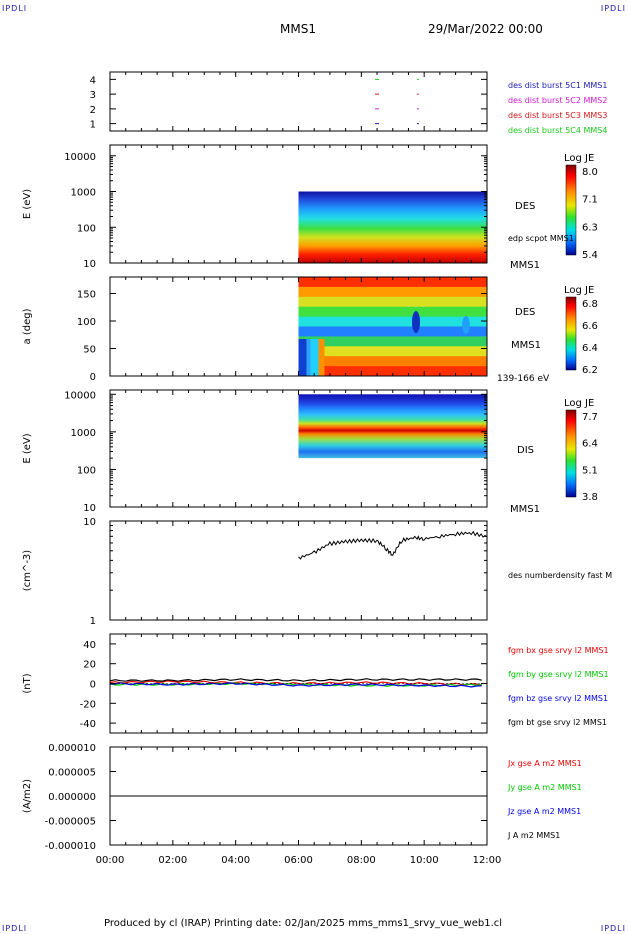  Describe the element at coordinates (89, 665) in the screenshot. I see `y-tick-label: 20` at that location.